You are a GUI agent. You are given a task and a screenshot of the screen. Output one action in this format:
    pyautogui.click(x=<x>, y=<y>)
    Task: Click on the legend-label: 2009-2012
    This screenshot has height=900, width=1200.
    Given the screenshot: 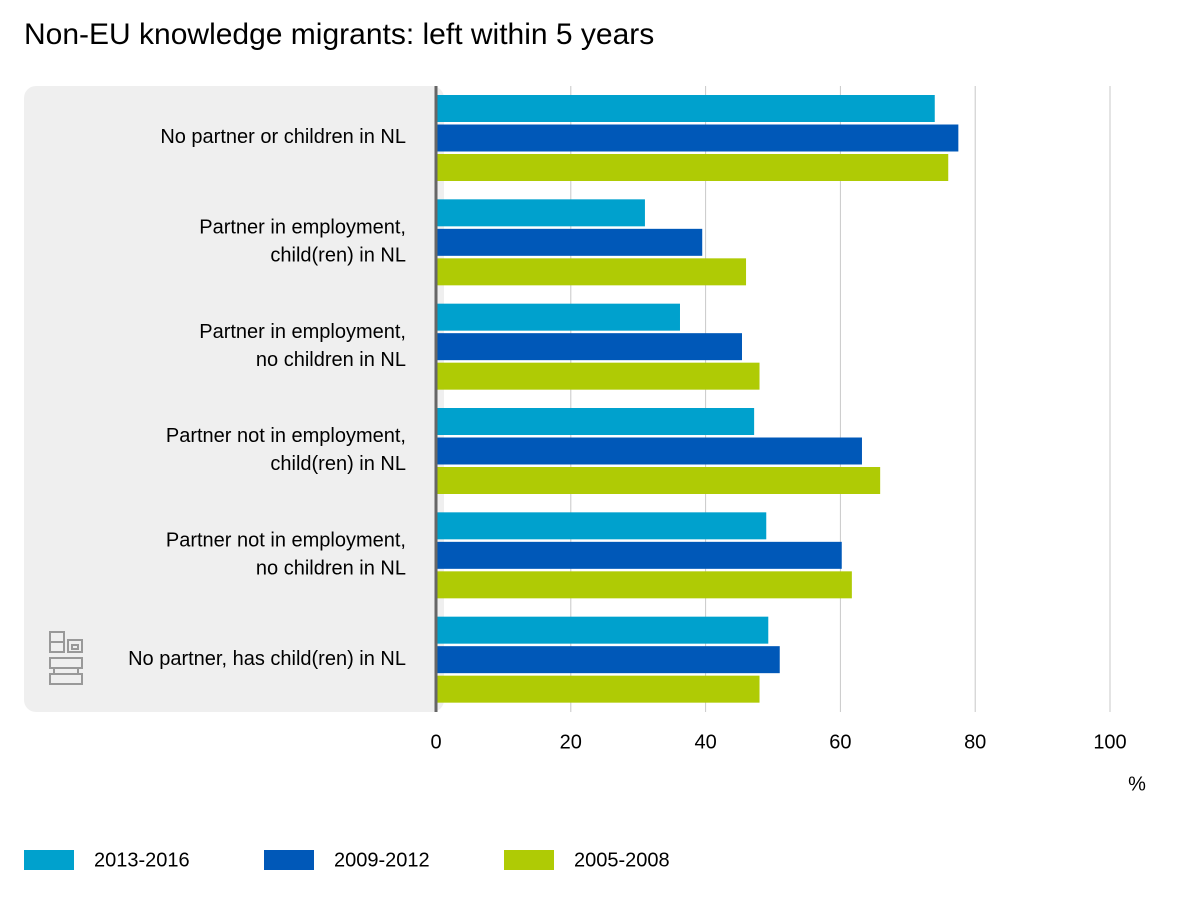 What is the action you would take?
    pyautogui.click(x=382, y=860)
    